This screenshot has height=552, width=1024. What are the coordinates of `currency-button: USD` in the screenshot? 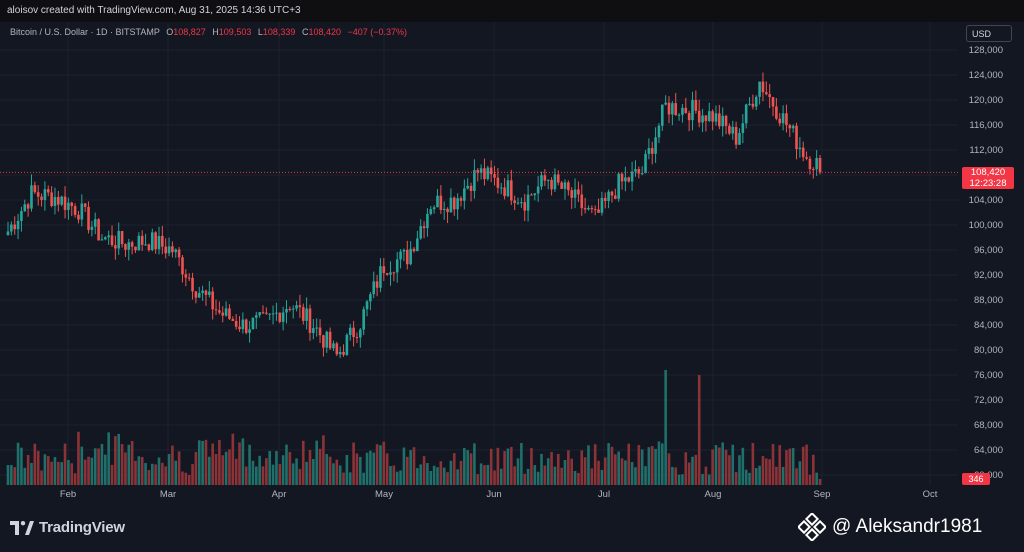 It's located at (989, 33).